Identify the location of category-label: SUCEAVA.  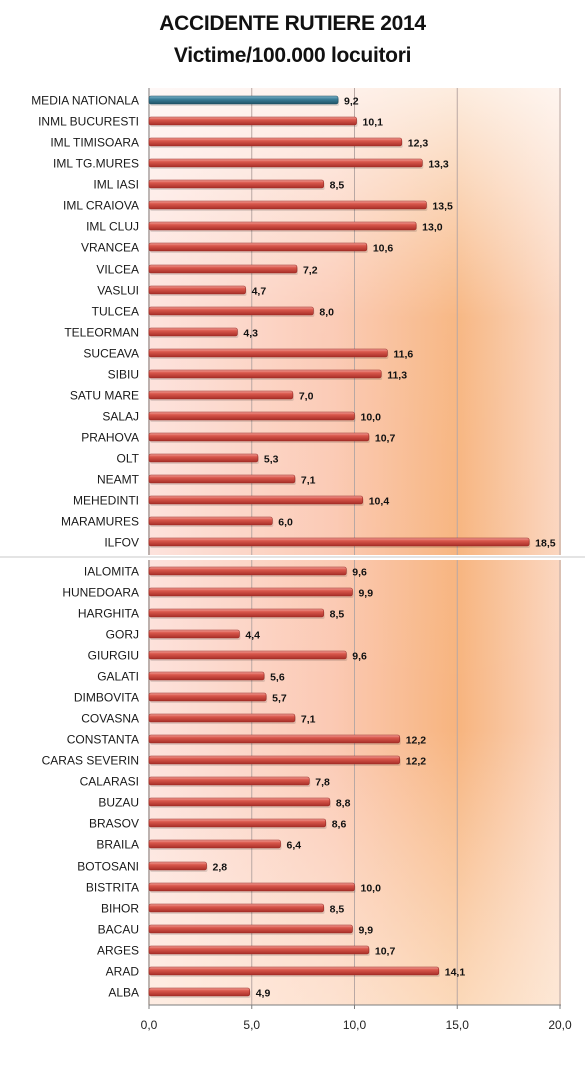
(111, 354).